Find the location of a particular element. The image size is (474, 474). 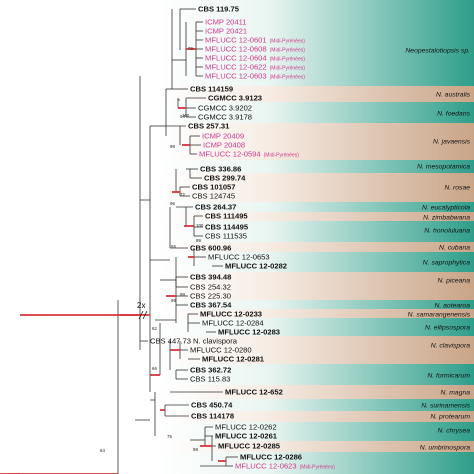

taxon-label: CBS 336.86 is located at coordinates (220, 169).